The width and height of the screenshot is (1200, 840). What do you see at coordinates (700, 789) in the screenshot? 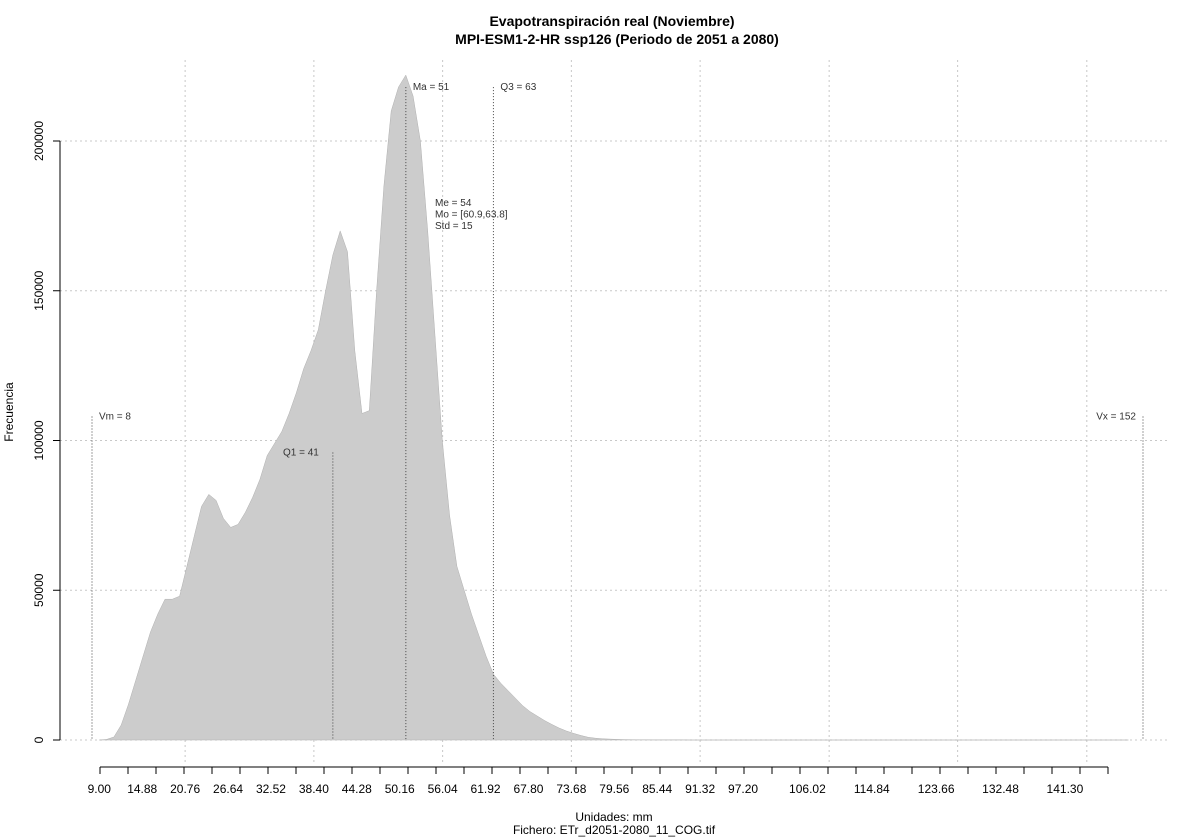
I see `x-tick-label: 91.32` at bounding box center [700, 789].